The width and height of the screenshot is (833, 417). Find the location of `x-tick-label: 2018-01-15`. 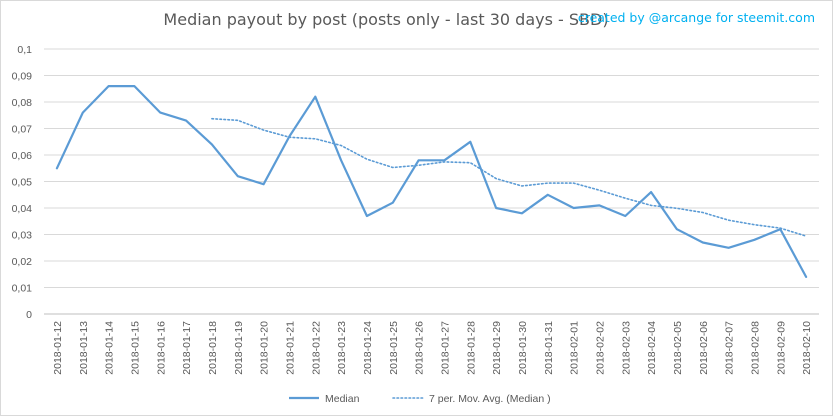

x-tick-label: 2018-01-15 is located at coordinates (135, 348).